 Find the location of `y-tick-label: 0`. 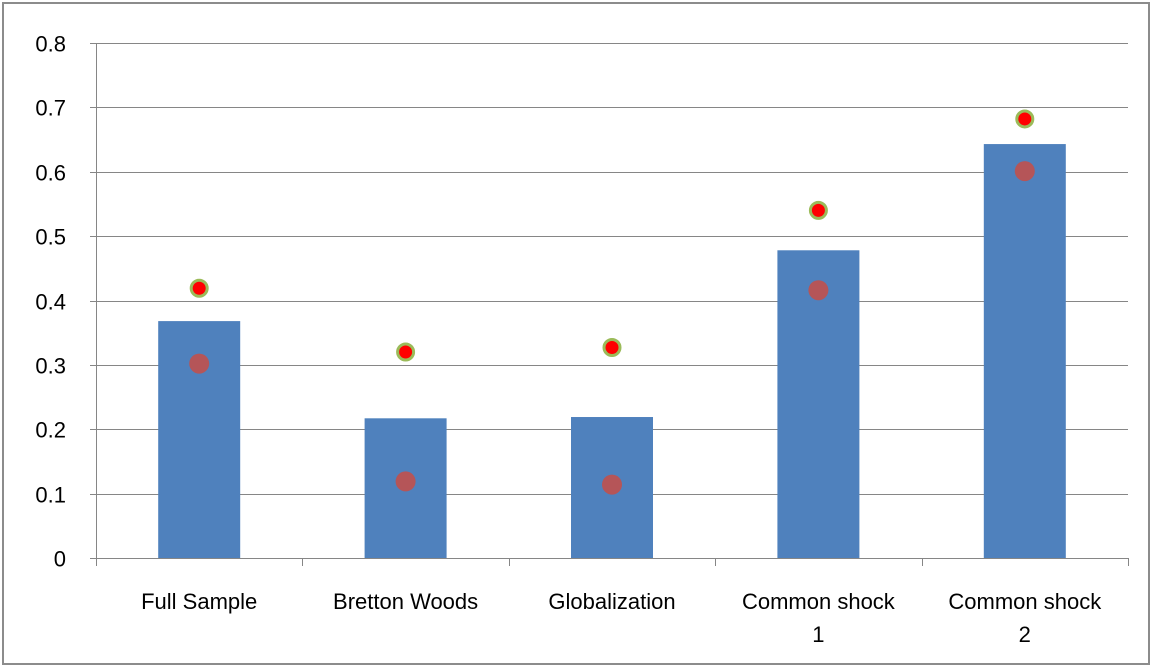

y-tick-label: 0 is located at coordinates (60, 559).